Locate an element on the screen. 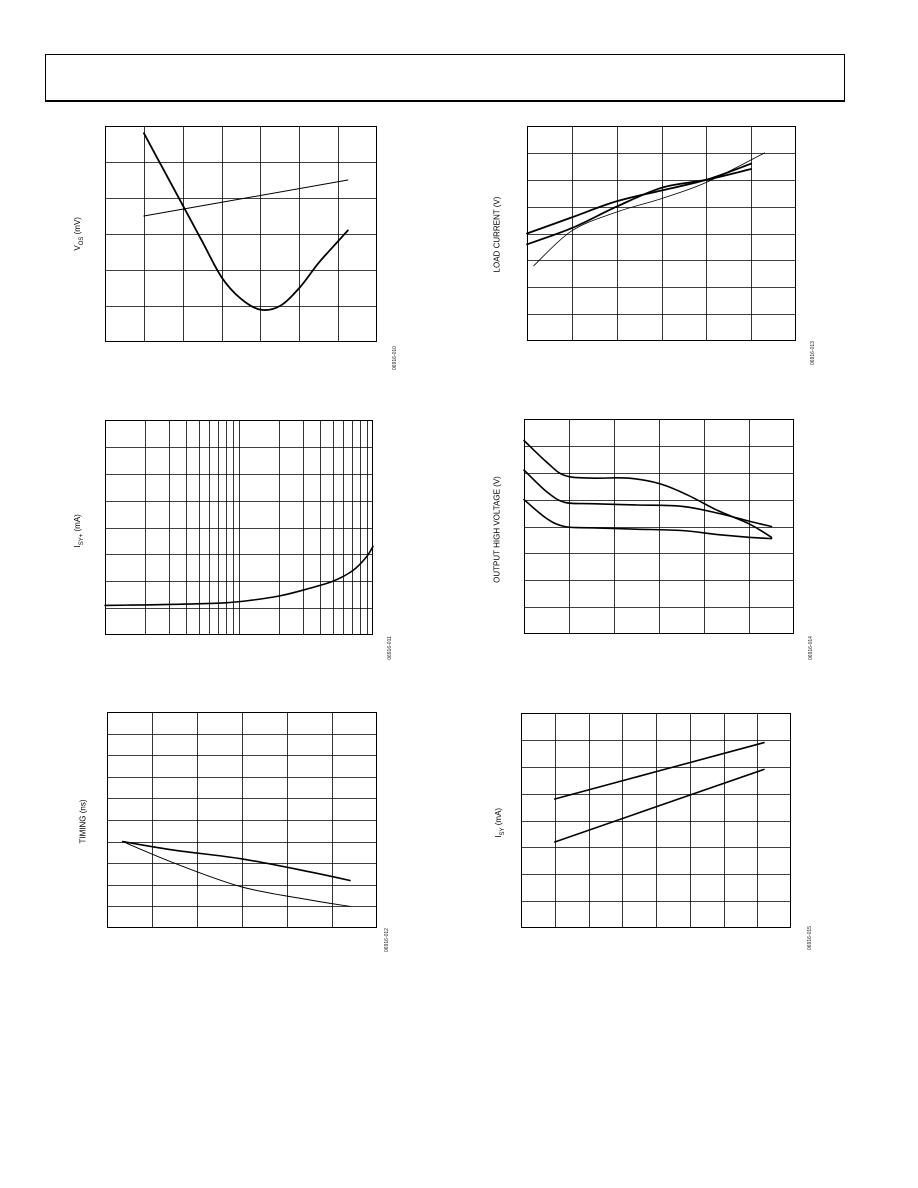 The height and width of the screenshot is (1188, 918). chart-load-current-plot is located at coordinates (661, 233).